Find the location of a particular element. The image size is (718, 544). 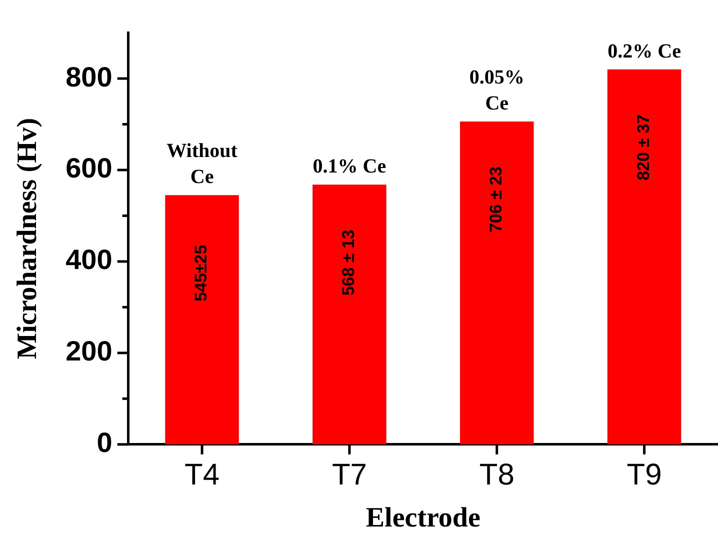

data-label: 545±25 is located at coordinates (201, 273).